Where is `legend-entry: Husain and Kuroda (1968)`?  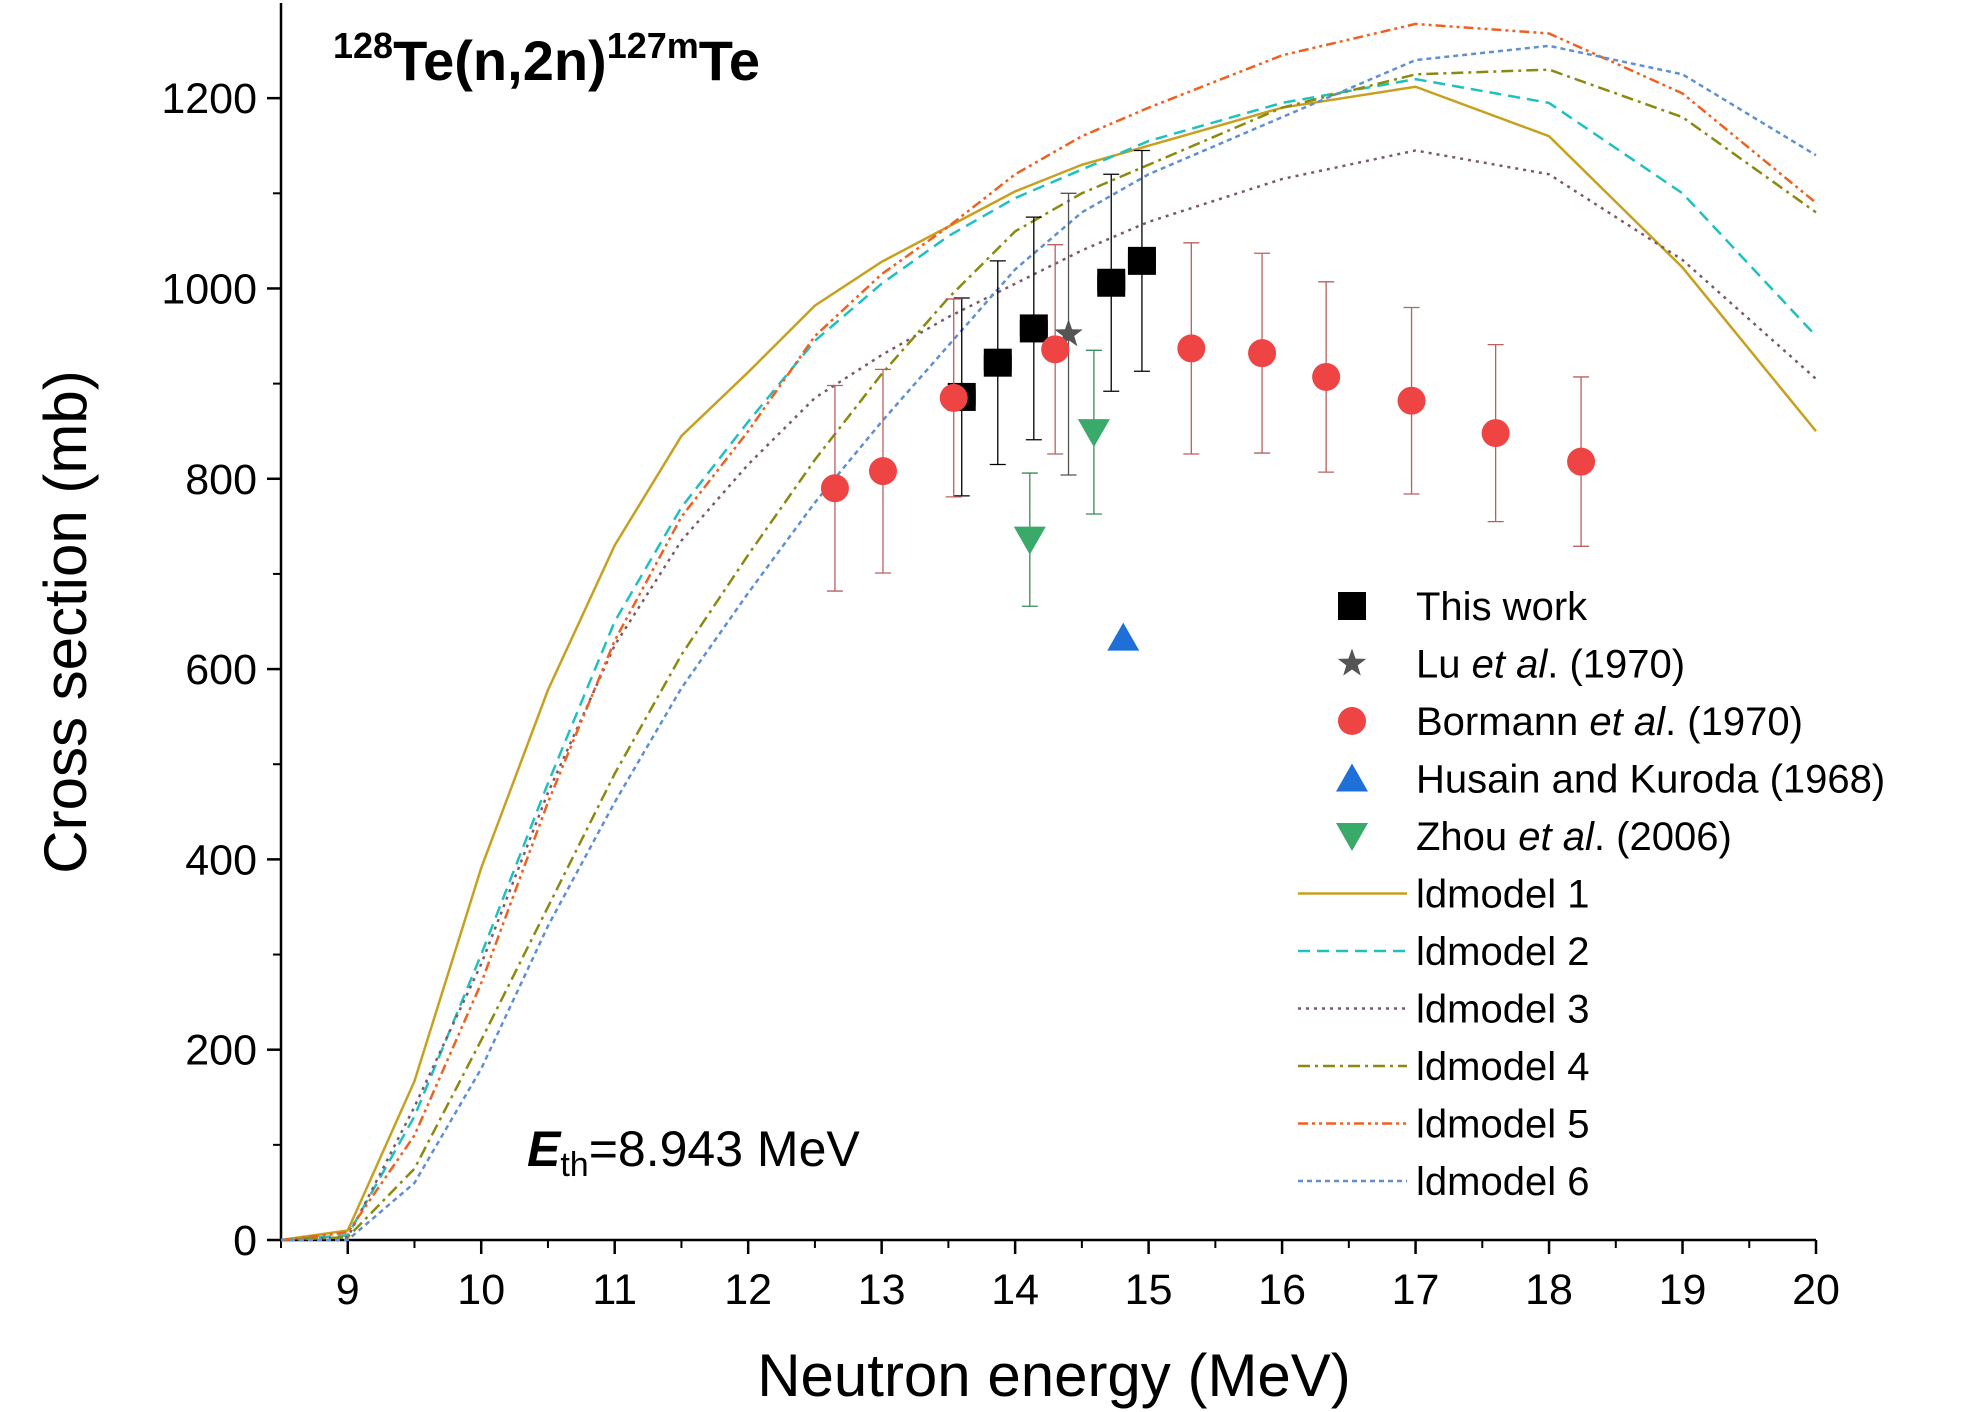
legend-entry: Husain and Kuroda (1968) is located at coordinates (1610, 780).